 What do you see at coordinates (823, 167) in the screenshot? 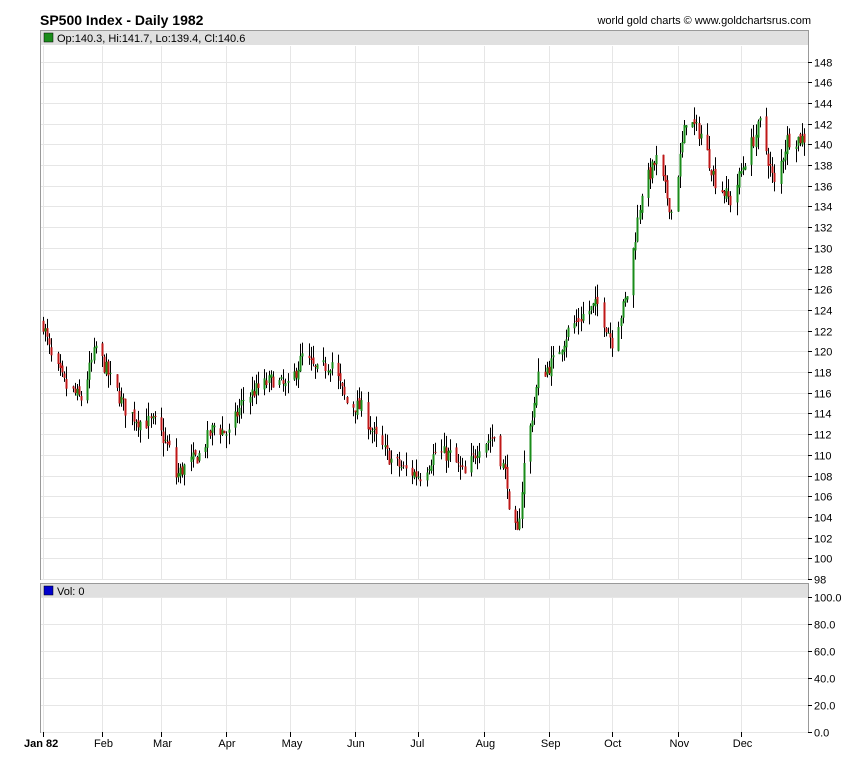
I see `price-y-tick-label: 138` at bounding box center [823, 167].